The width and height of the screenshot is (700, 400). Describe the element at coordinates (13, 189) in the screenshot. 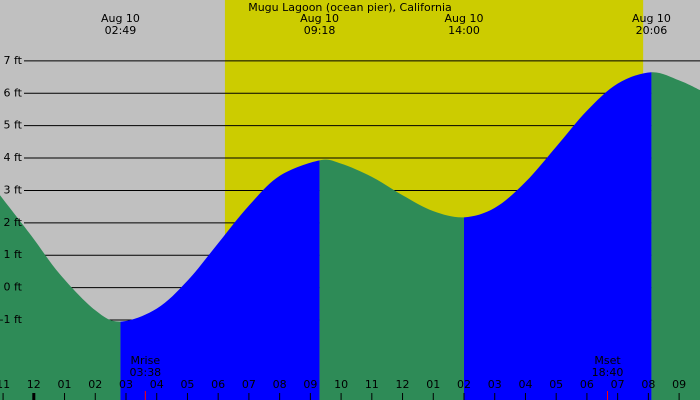

I see `y-tick-label: 3 ft` at that location.